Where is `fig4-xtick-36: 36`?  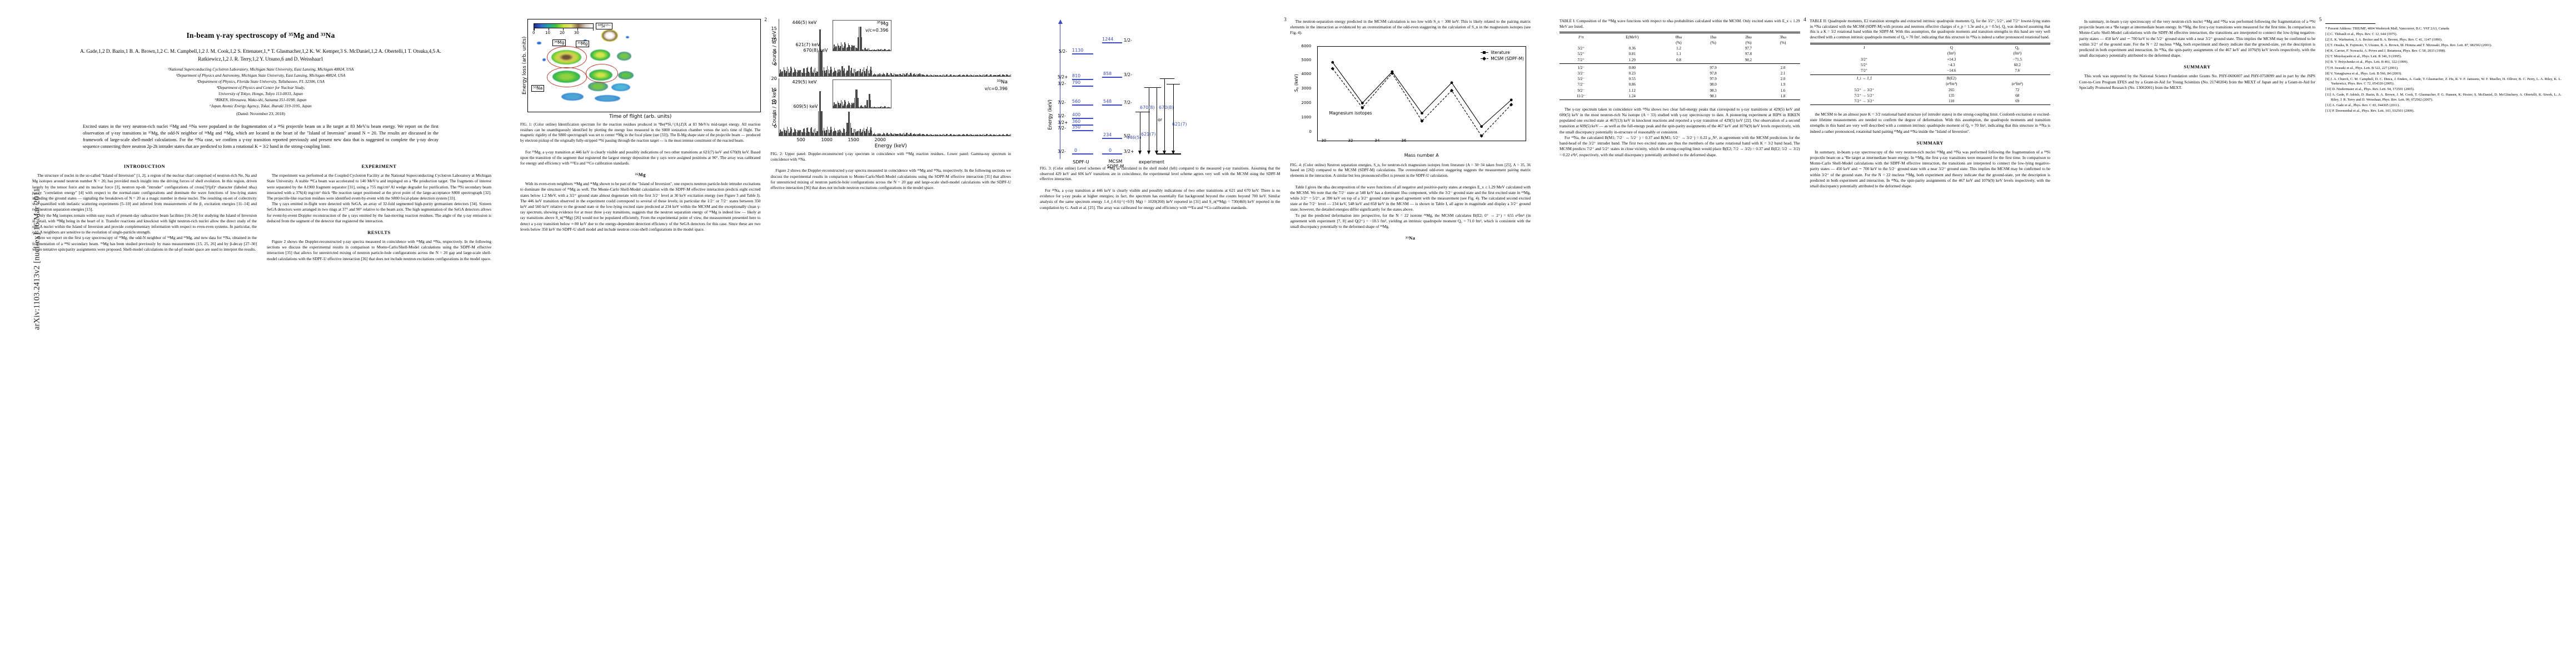 fig4-xtick-36: 36 is located at coordinates (1404, 140).